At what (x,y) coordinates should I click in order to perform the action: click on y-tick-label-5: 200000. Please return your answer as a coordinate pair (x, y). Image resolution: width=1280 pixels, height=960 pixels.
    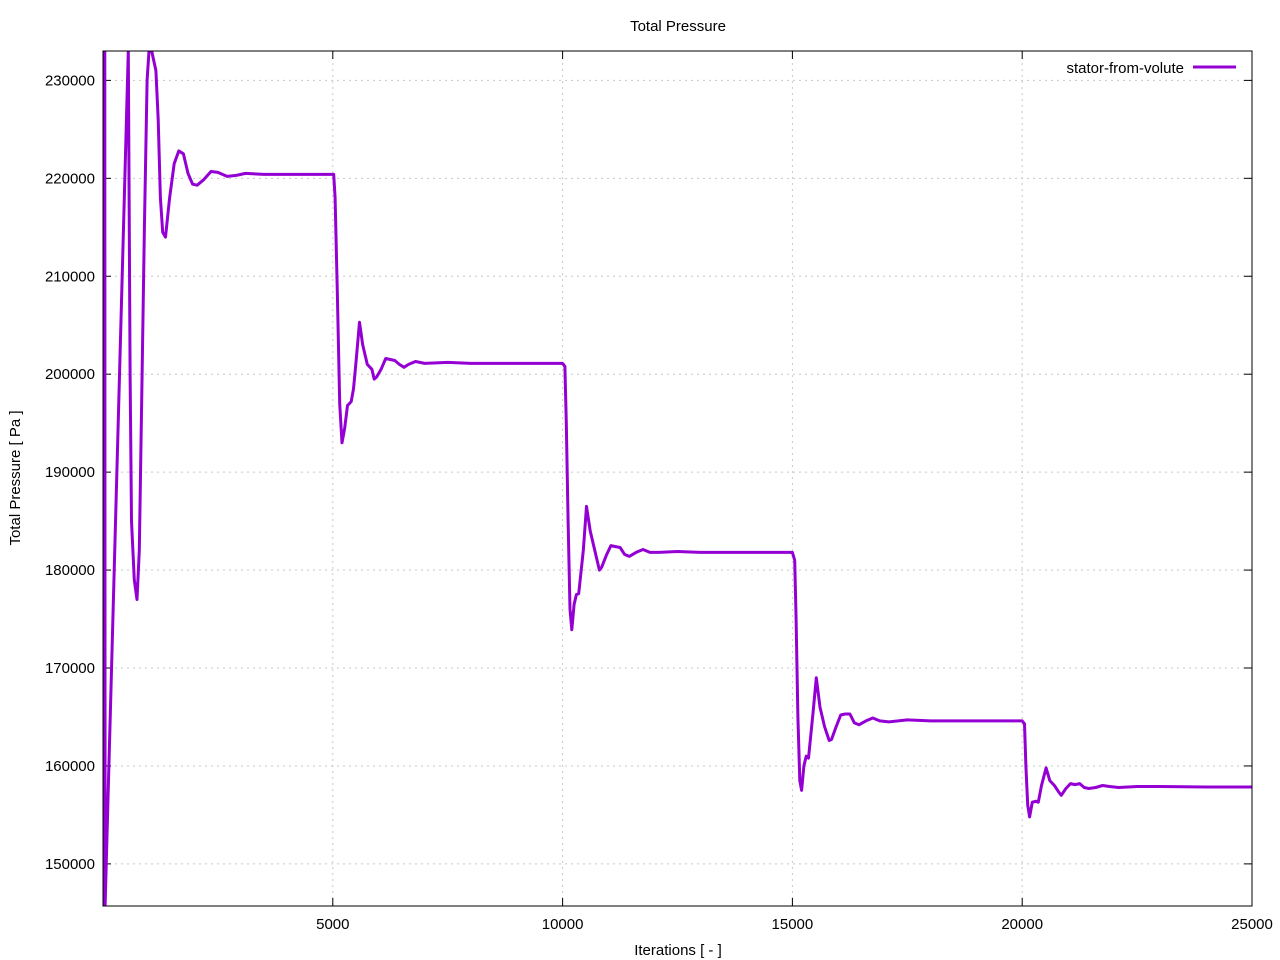
    Looking at the image, I should click on (70, 374).